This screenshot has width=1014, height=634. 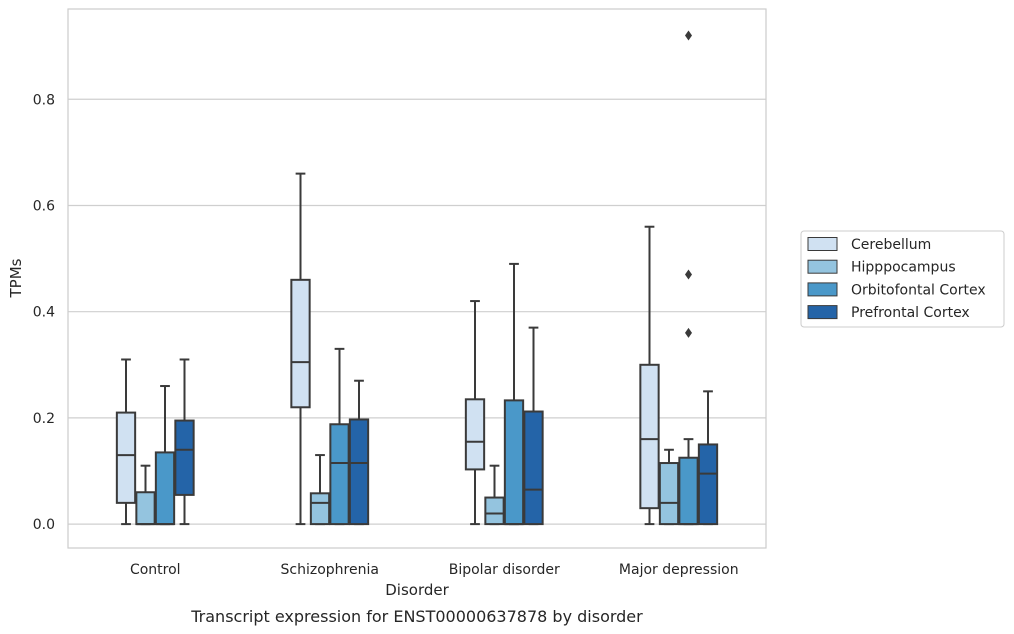 What do you see at coordinates (330, 570) in the screenshot?
I see `x-tick-label: Schizophrenia` at bounding box center [330, 570].